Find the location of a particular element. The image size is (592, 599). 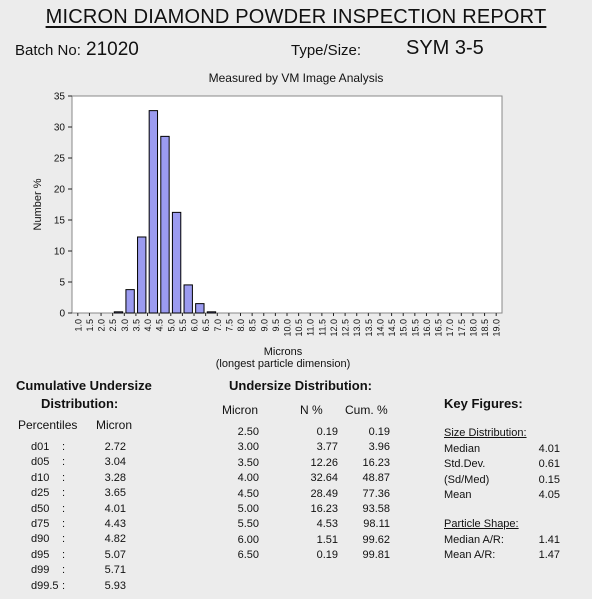

undersize-heading: Undersize Distribution: is located at coordinates (301, 385).